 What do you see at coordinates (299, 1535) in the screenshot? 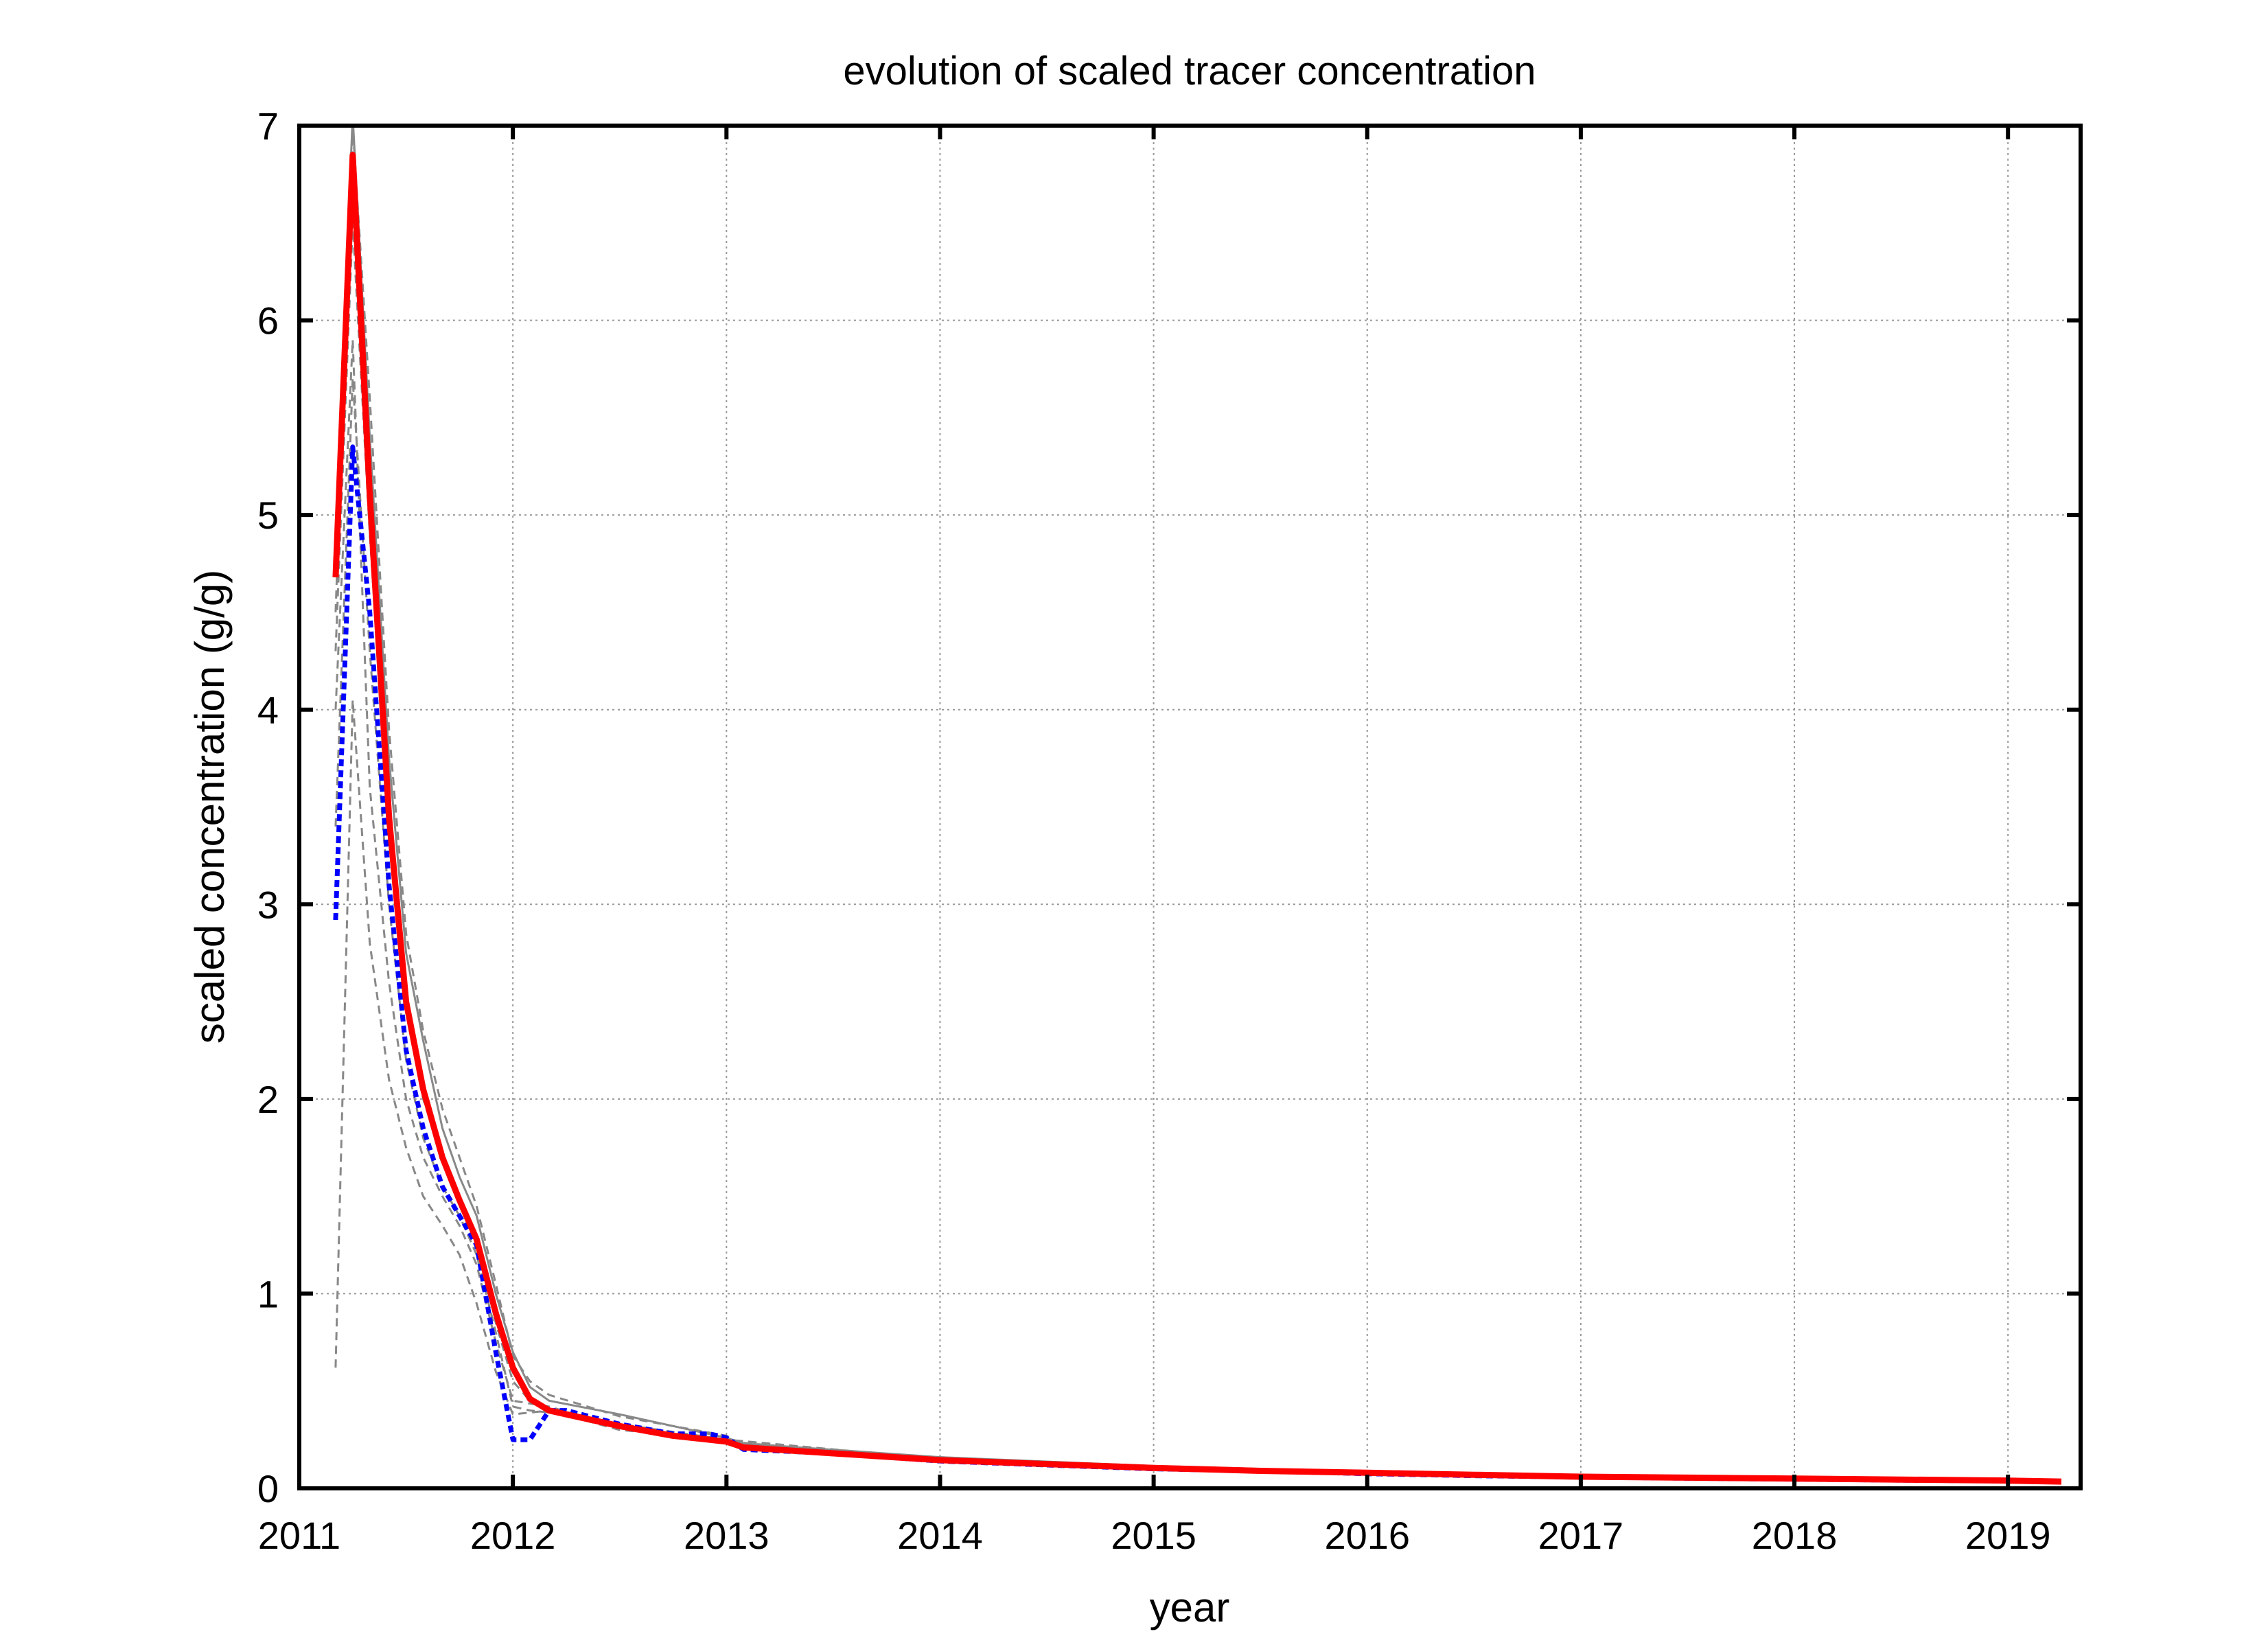
I see `x-tick-label: 2011` at bounding box center [299, 1535].